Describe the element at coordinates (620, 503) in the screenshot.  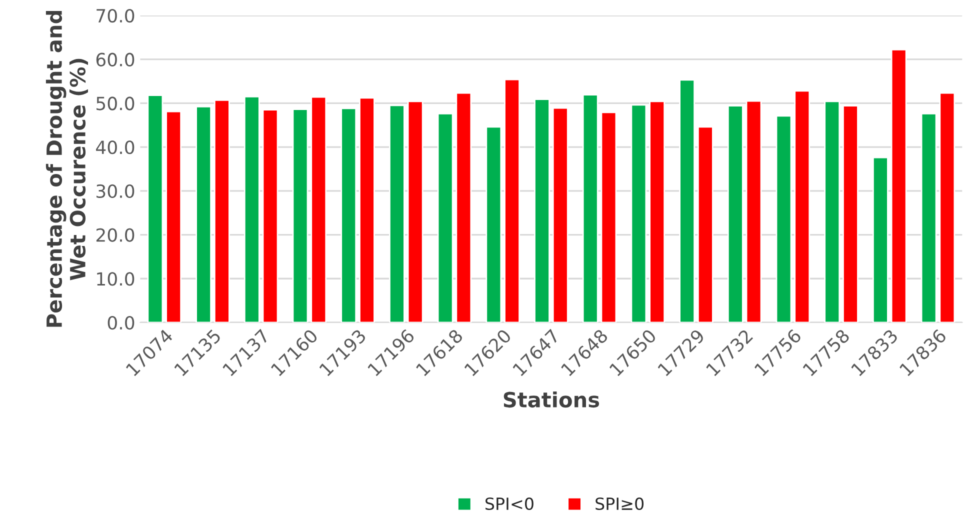
I see `legend-label: SPI≥0` at that location.